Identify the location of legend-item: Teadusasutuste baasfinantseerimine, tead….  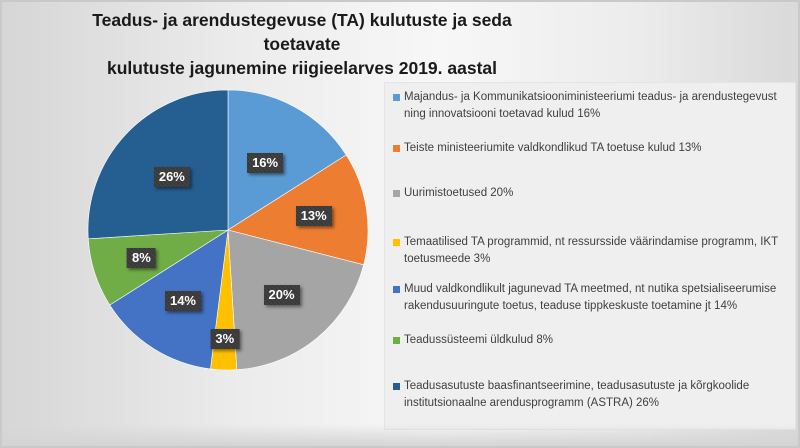
(590, 395).